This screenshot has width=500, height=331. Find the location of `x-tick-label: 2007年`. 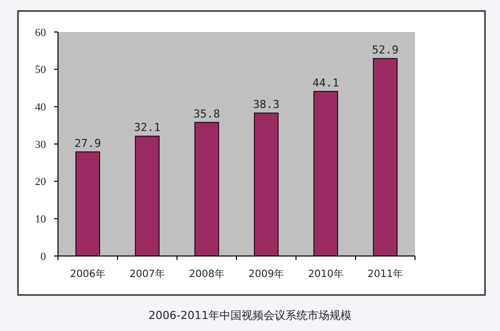

x-tick-label: 2007年 is located at coordinates (147, 274).